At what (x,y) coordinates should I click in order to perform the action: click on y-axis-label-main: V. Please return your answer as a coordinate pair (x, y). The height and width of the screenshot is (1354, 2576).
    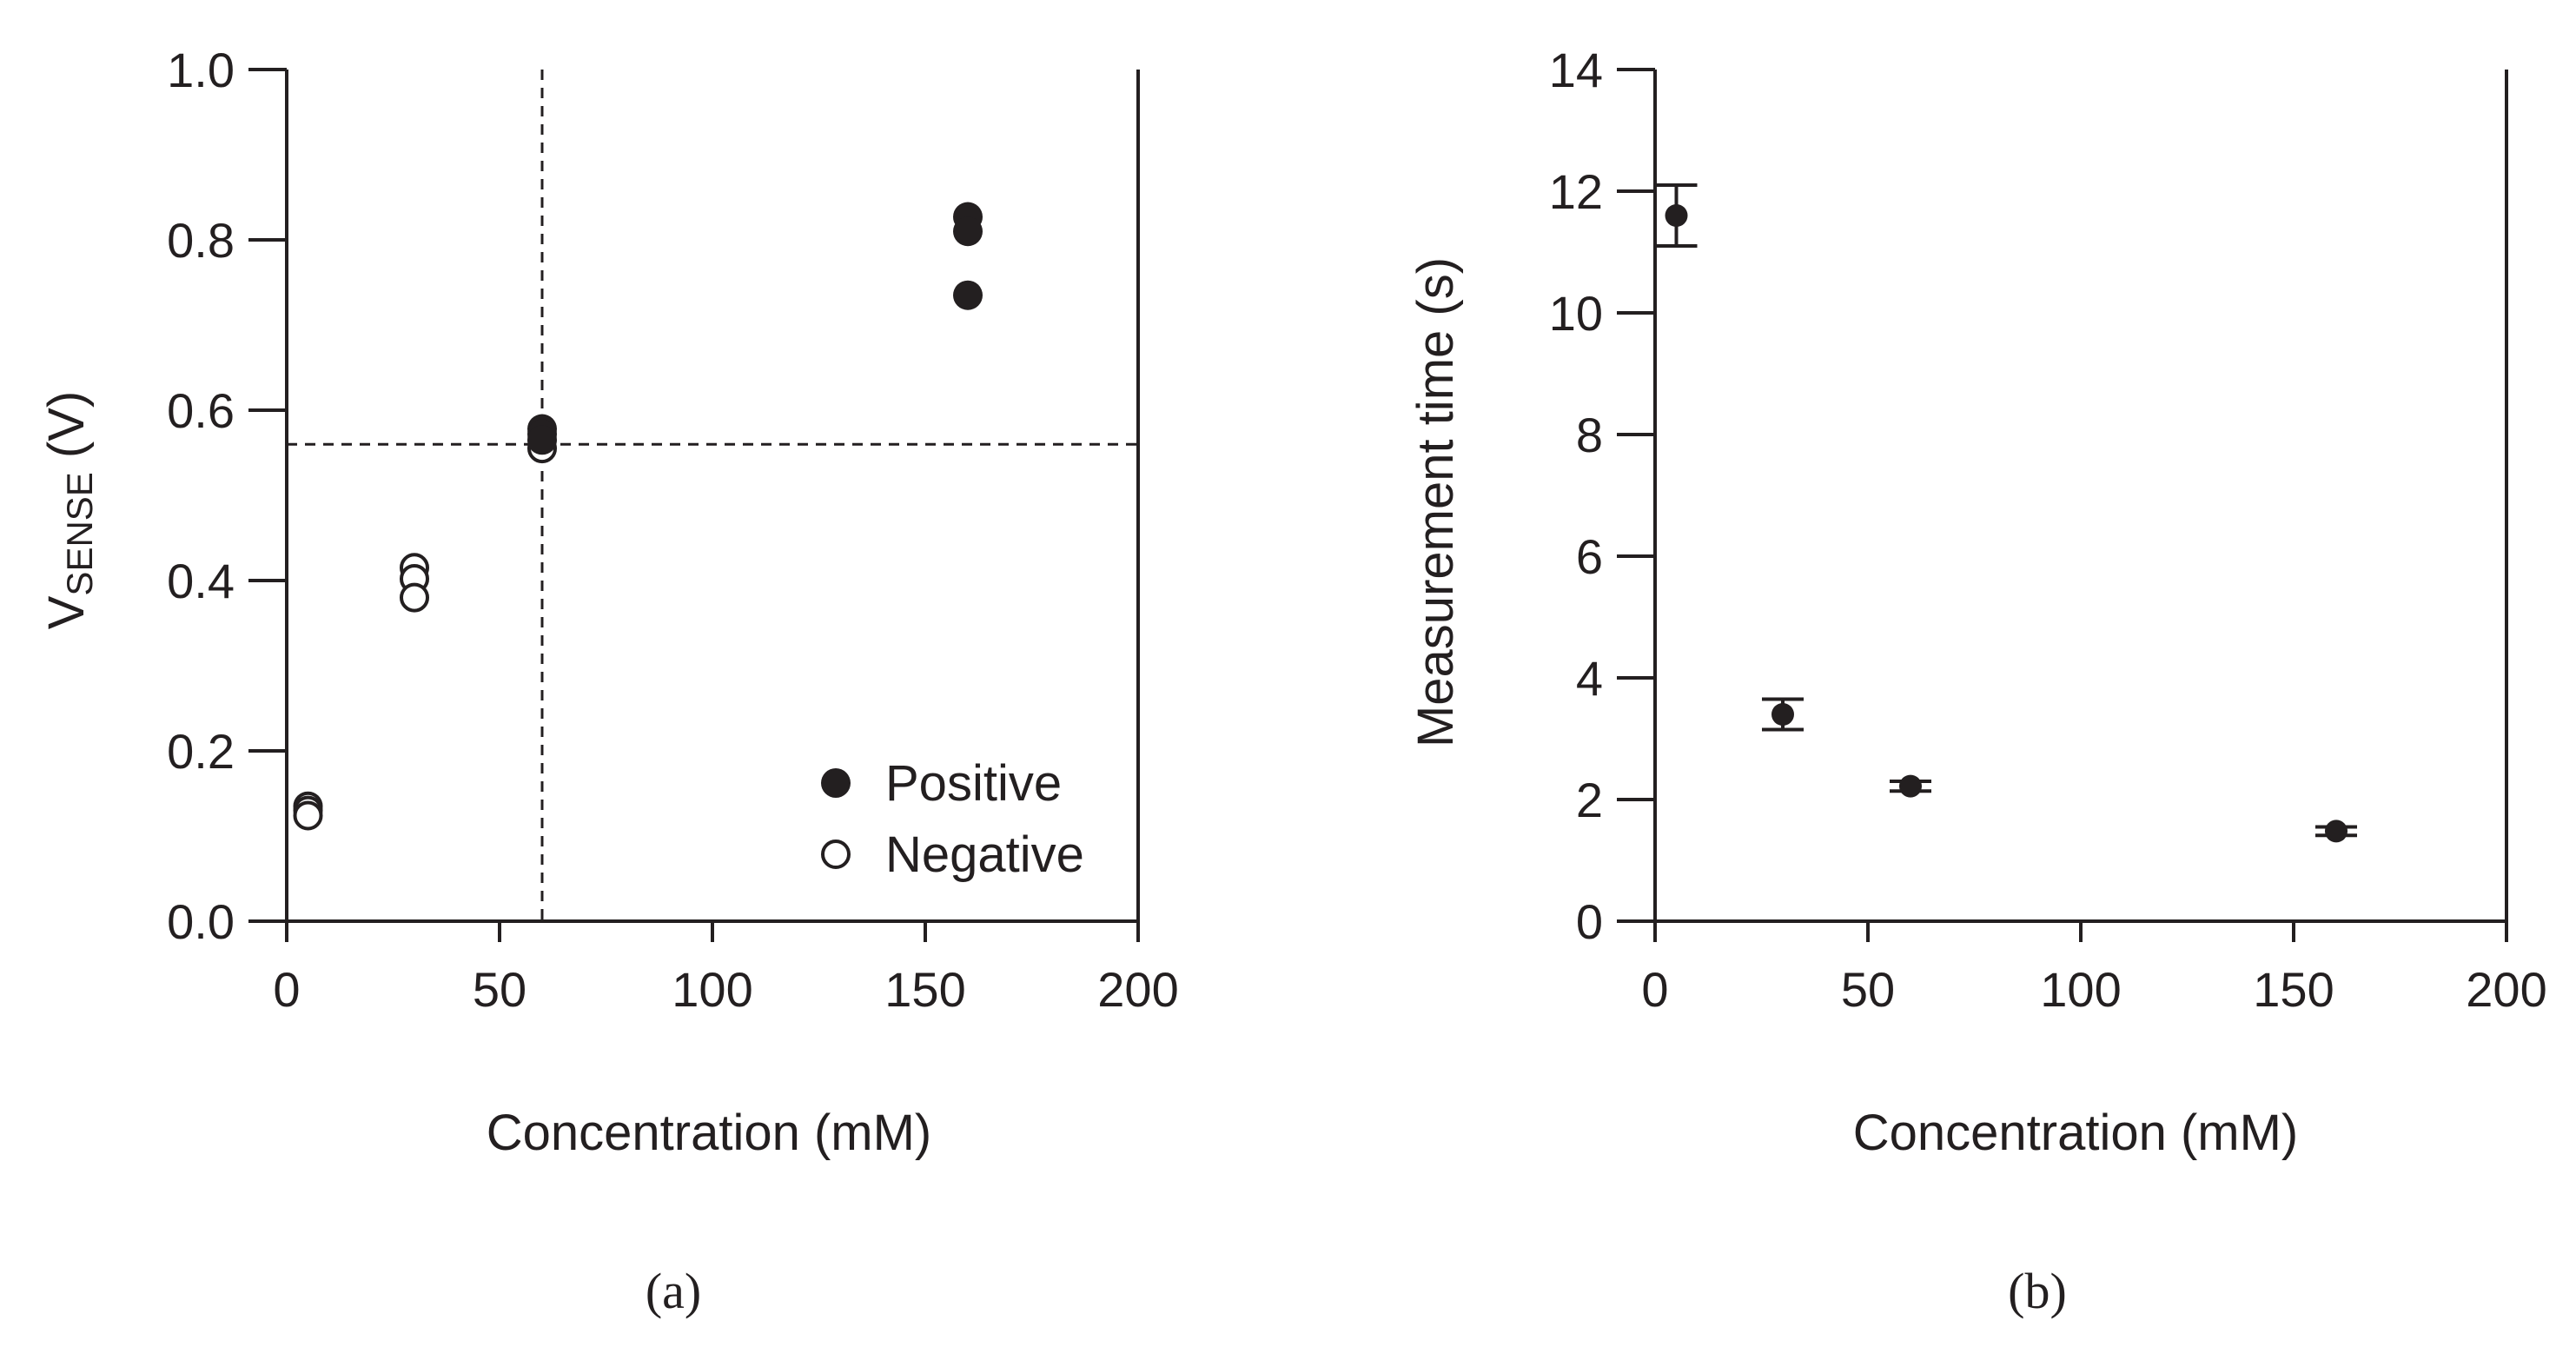
    Looking at the image, I should click on (66, 612).